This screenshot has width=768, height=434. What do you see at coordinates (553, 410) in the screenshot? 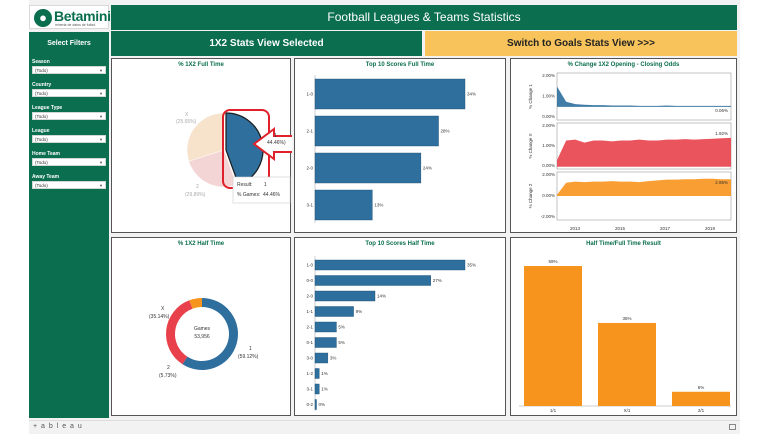
I see `htft-label-1/1: 1/1` at bounding box center [553, 410].